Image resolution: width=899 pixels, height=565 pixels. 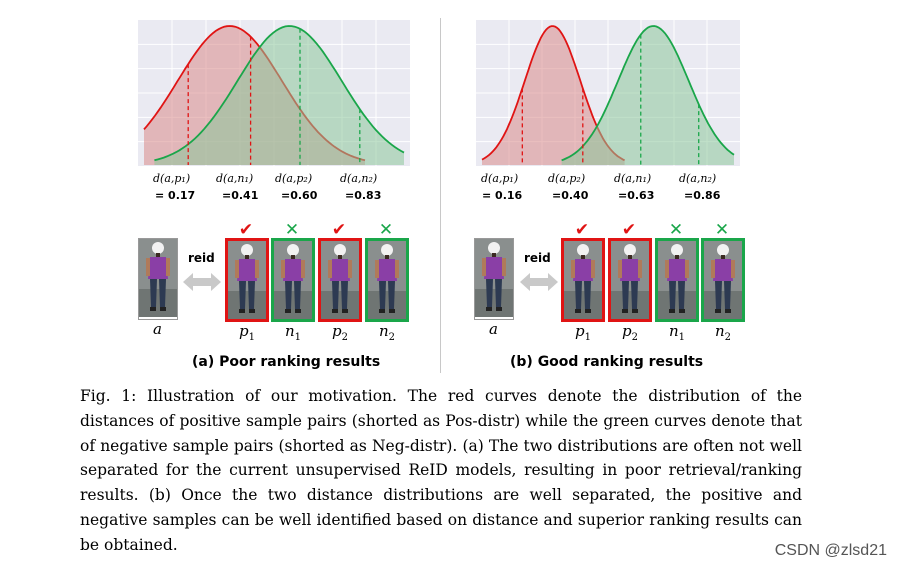 I want to click on subcaption-b: (b) Good ranking results, so click(x=607, y=362).